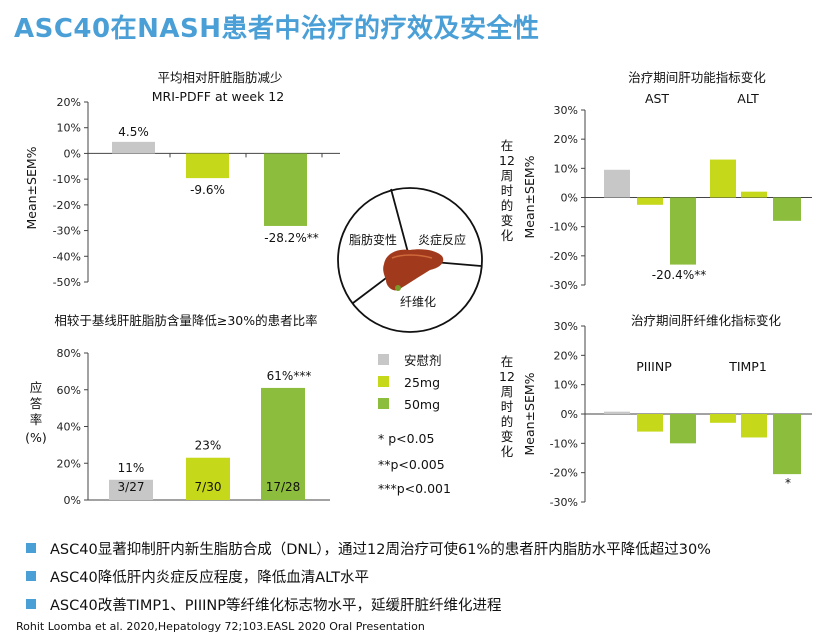 The height and width of the screenshot is (644, 822). What do you see at coordinates (414, 488) in the screenshot?
I see `legend-significance: ***p<0.001` at bounding box center [414, 488].